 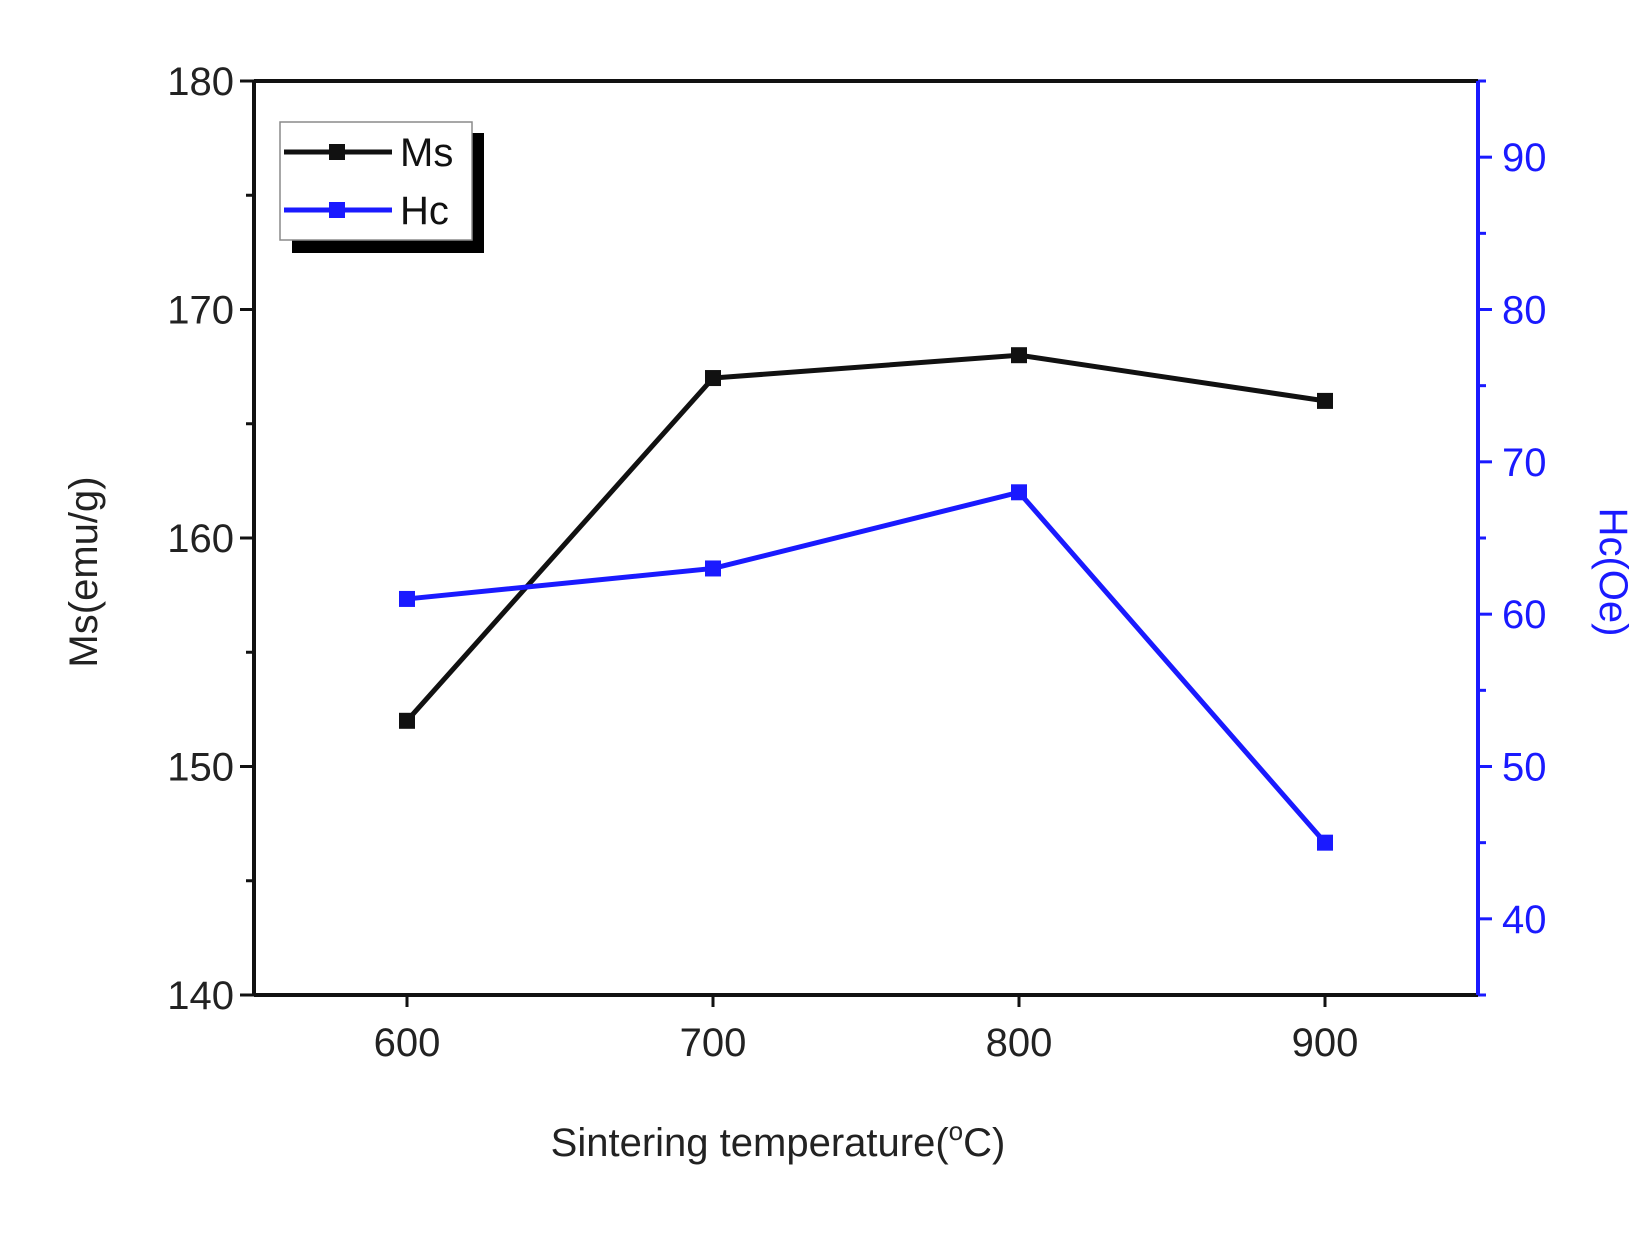 I want to click on y-left-tick-label: 180, so click(x=200, y=82).